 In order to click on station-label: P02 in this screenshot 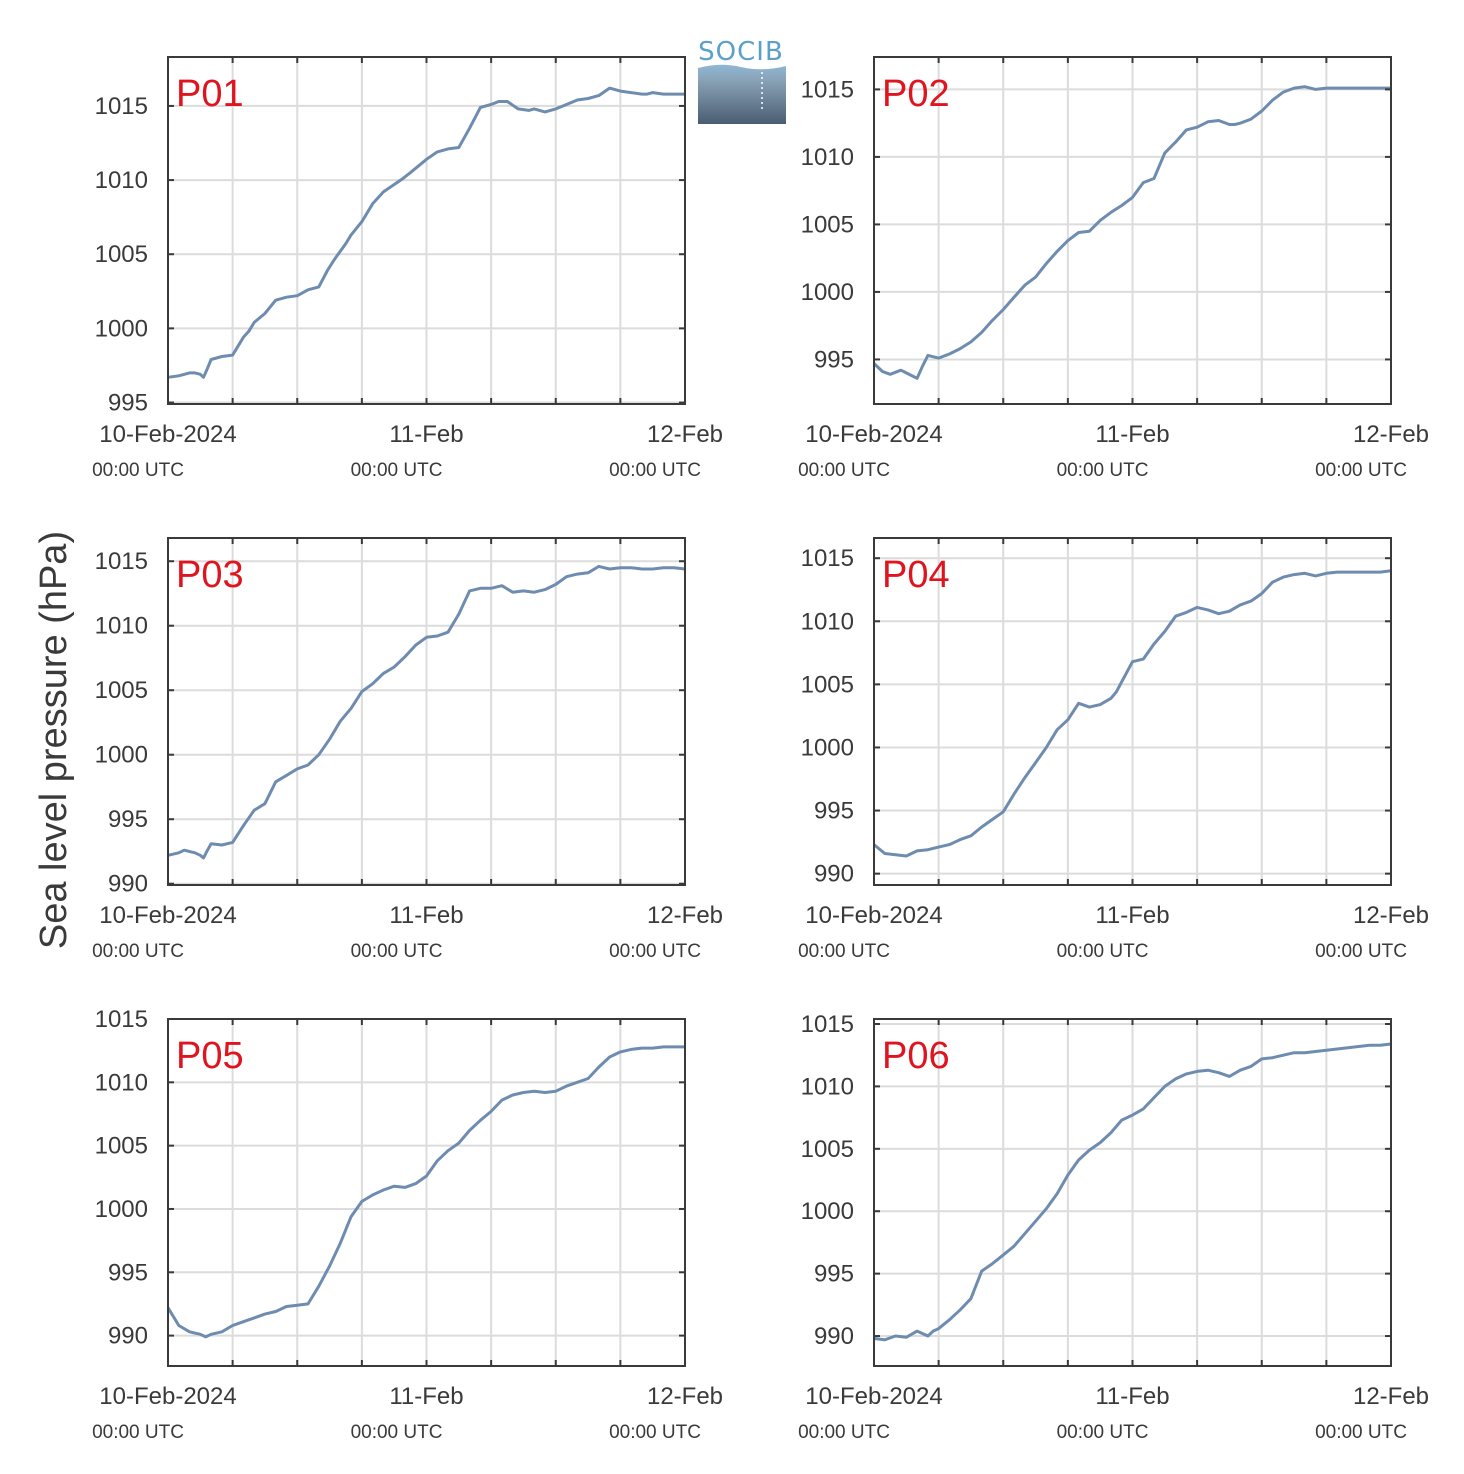, I will do `click(916, 94)`.